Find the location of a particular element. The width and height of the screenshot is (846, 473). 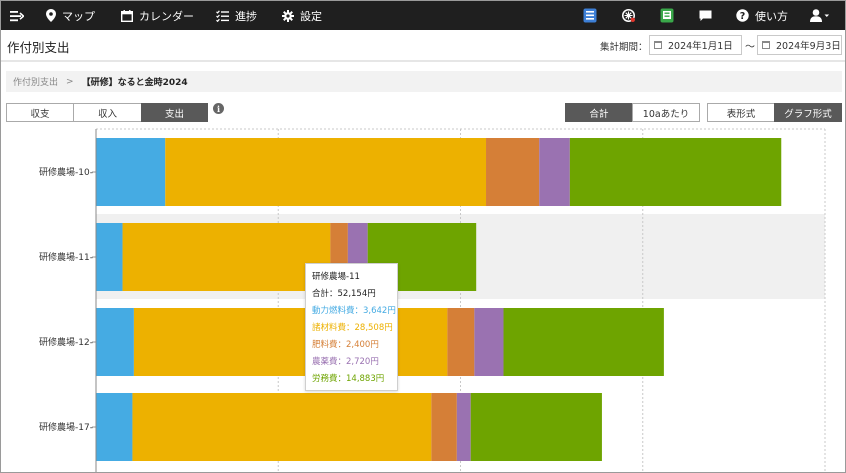

nav-settings-label: 設定 is located at coordinates (311, 16).